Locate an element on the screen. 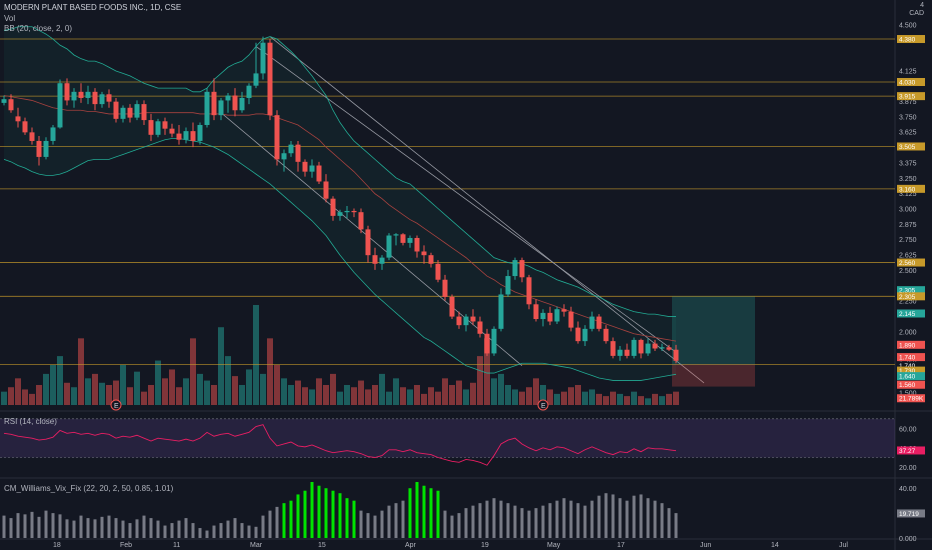 Image resolution: width=932 pixels, height=550 pixels. price-tag-label: 2.305 is located at coordinates (907, 291).